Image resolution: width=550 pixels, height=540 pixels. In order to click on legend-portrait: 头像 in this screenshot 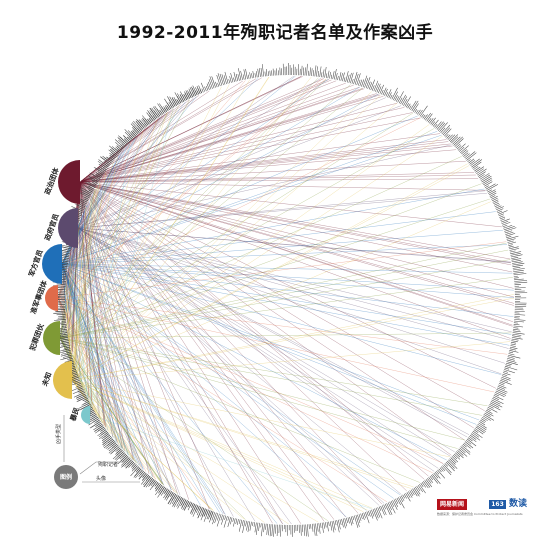, I will do `click(101, 478)`.